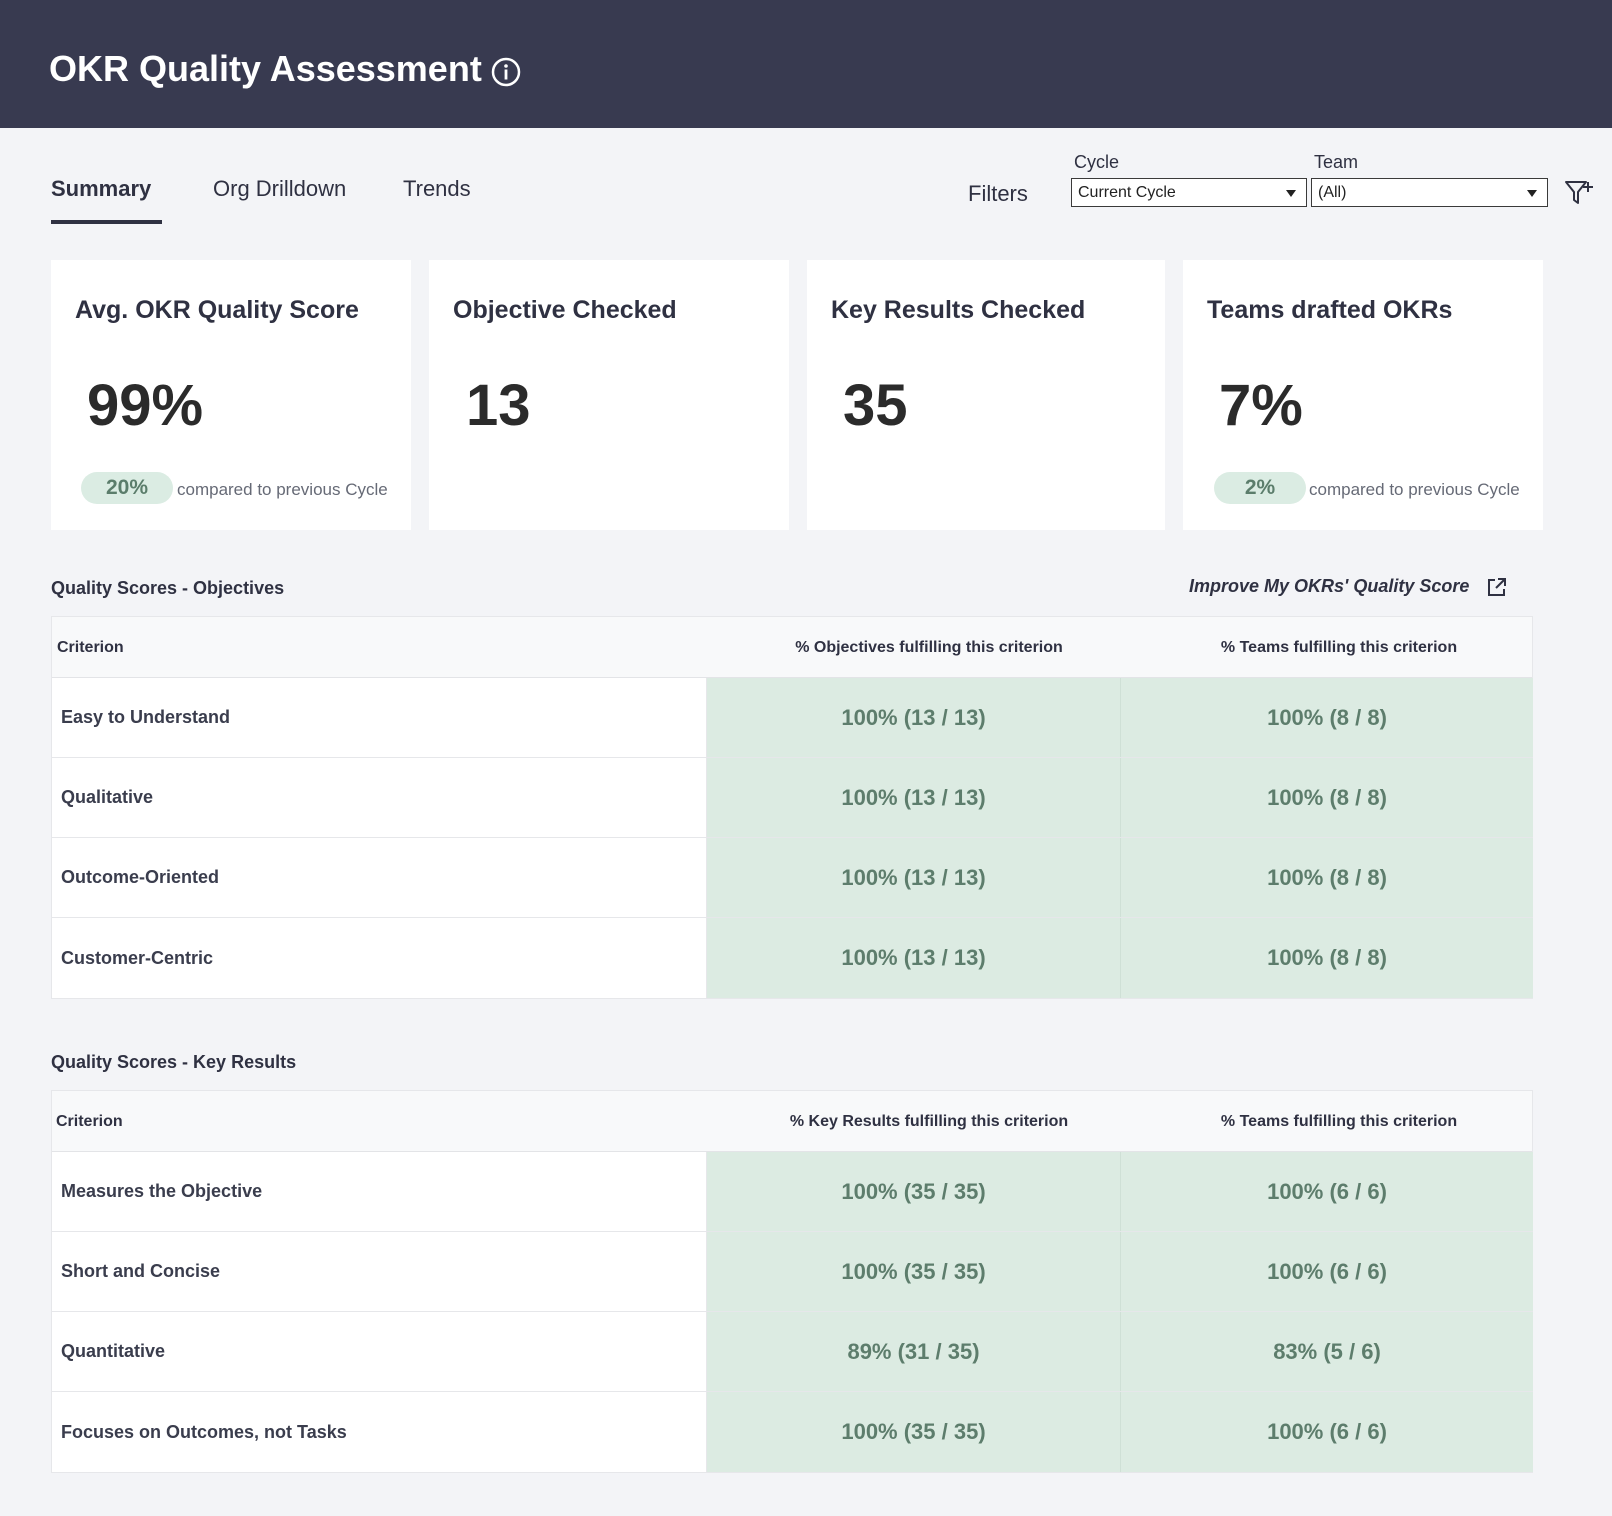 Image resolution: width=1612 pixels, height=1516 pixels. I want to click on objectives-section-title: Quality Scores - Objectives, so click(168, 588).